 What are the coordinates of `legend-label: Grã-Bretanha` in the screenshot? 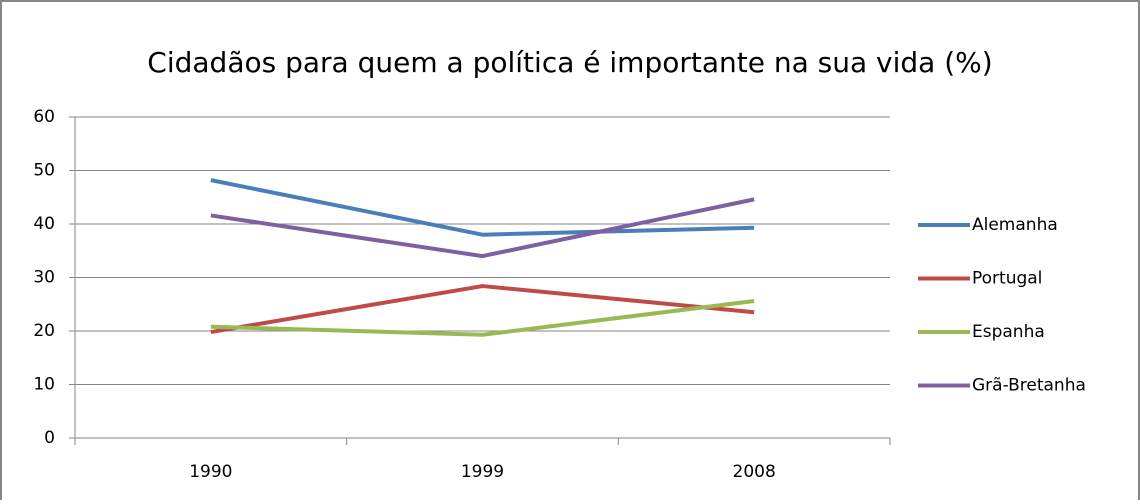 It's located at (1029, 386).